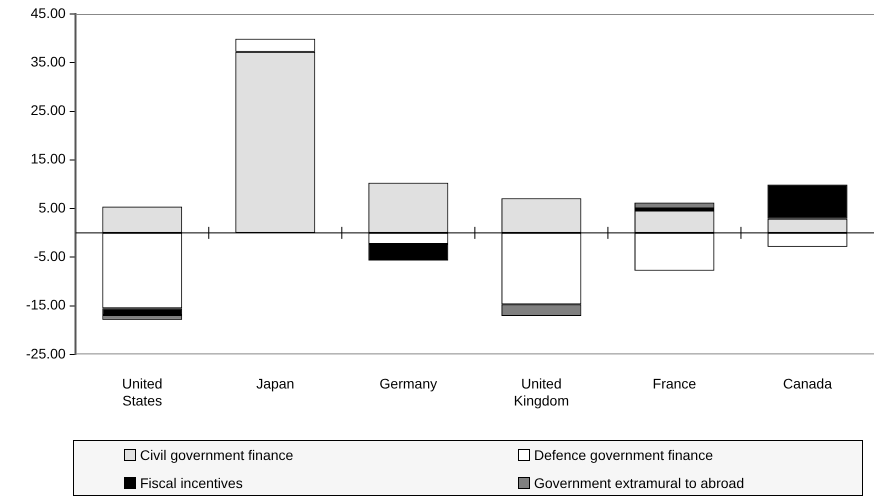 The height and width of the screenshot is (500, 874). Describe the element at coordinates (142, 392) in the screenshot. I see `x-tick-label: United States` at that location.